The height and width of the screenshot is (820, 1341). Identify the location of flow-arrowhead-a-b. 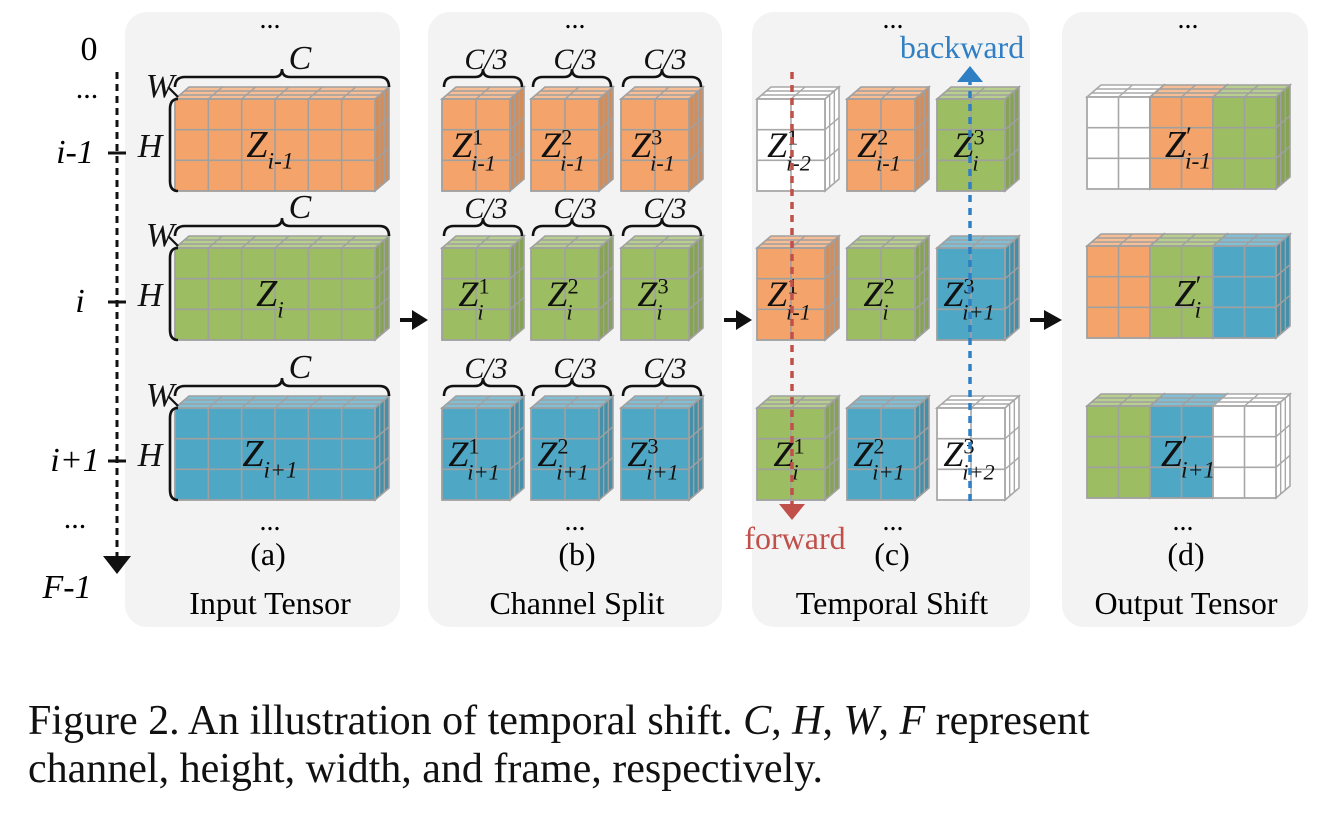
(420, 320).